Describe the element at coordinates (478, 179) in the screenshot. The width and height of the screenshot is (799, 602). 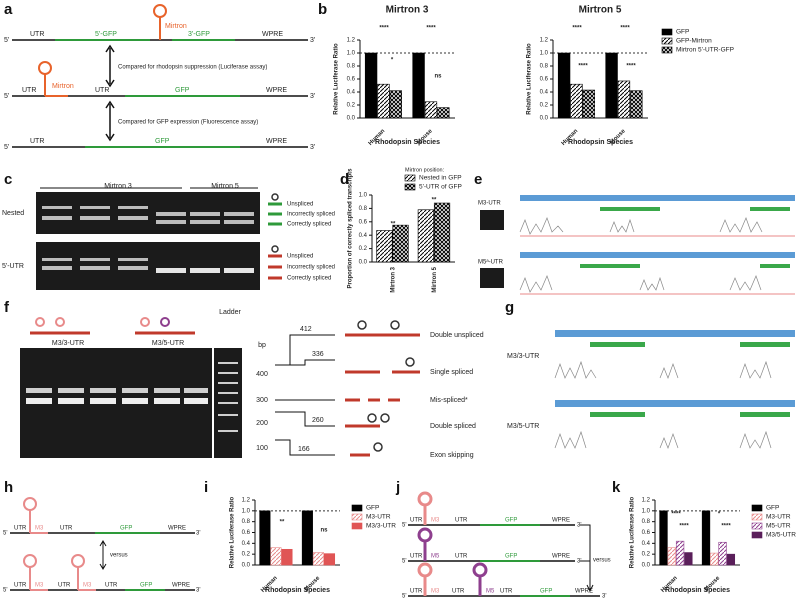
I see `panel-label: e` at that location.